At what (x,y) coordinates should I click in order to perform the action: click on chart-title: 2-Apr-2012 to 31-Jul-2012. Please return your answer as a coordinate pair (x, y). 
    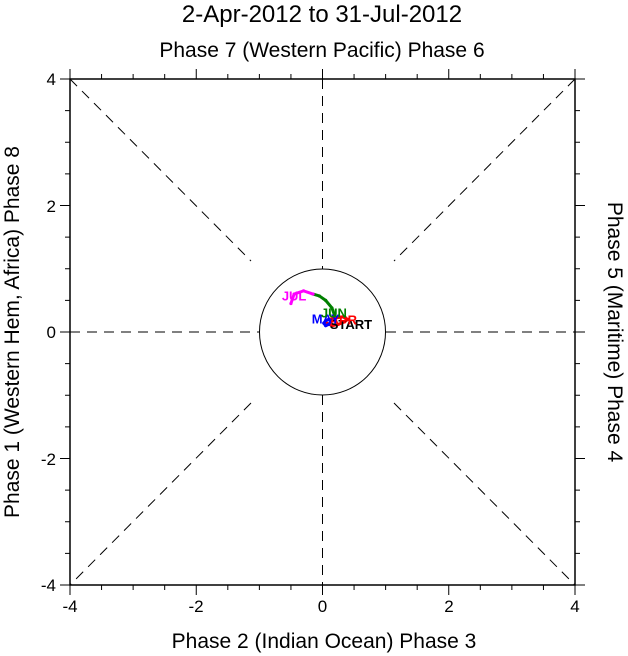
    Looking at the image, I should click on (322, 14).